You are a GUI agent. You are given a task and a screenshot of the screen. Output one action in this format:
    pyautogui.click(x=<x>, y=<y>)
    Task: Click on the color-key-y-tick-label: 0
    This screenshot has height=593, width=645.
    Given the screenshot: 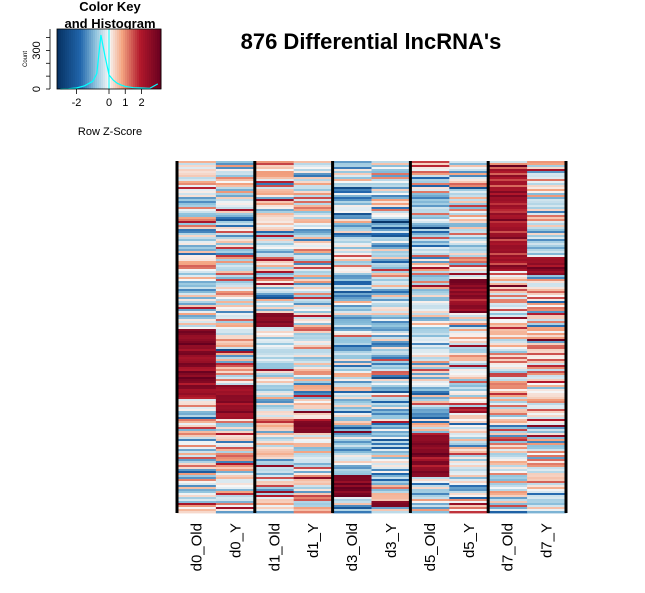 What is the action you would take?
    pyautogui.click(x=37, y=89)
    